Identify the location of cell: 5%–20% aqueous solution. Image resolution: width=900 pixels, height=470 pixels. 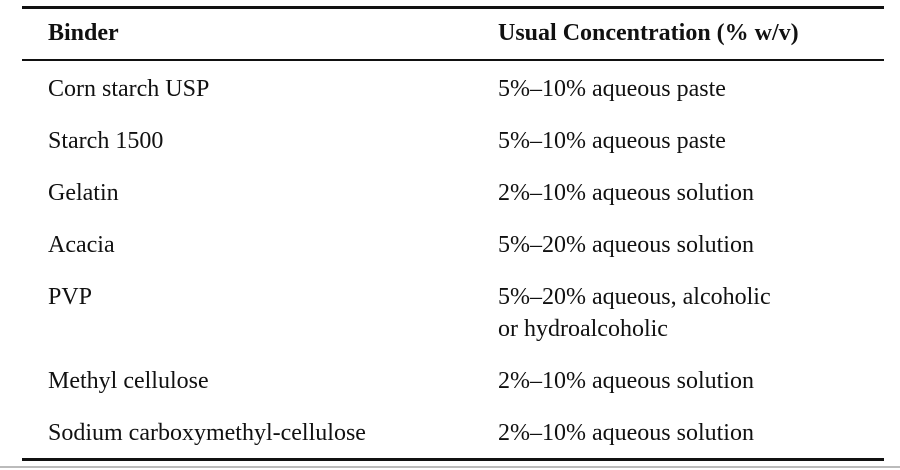
(626, 245).